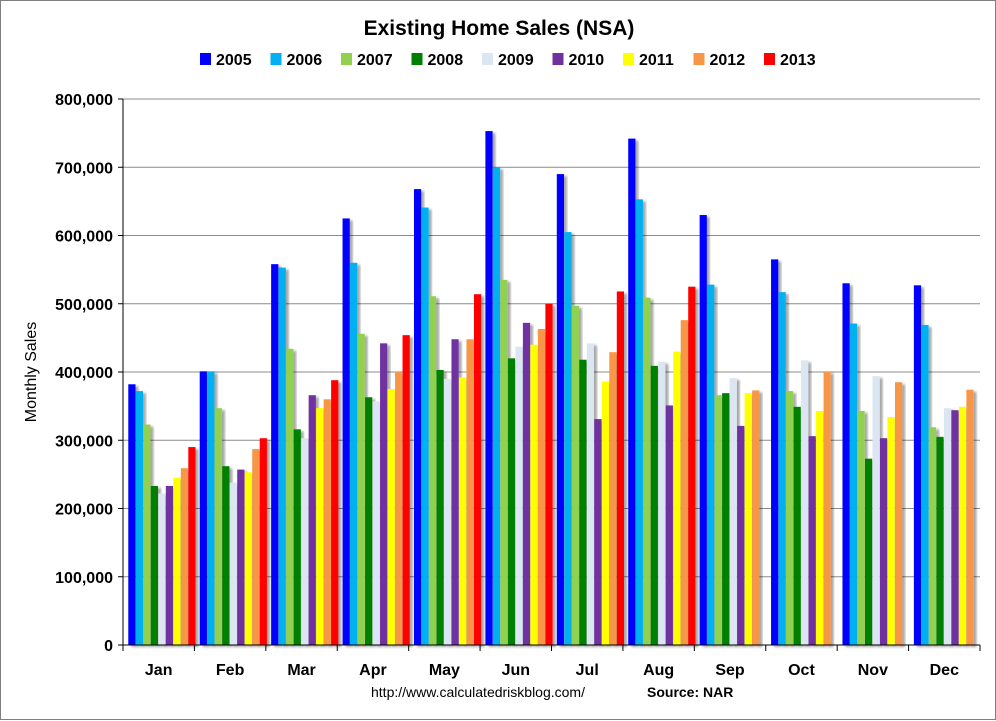  What do you see at coordinates (373, 670) in the screenshot?
I see `x-tick-label: Apr` at bounding box center [373, 670].